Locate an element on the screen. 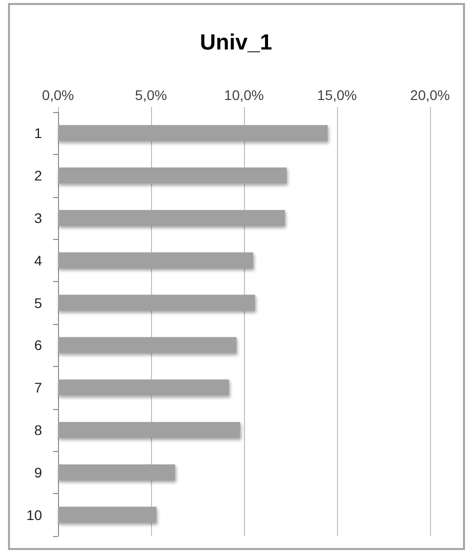 Image resolution: width=472 pixels, height=556 pixels. x-tick-label: 15,0% is located at coordinates (337, 95).